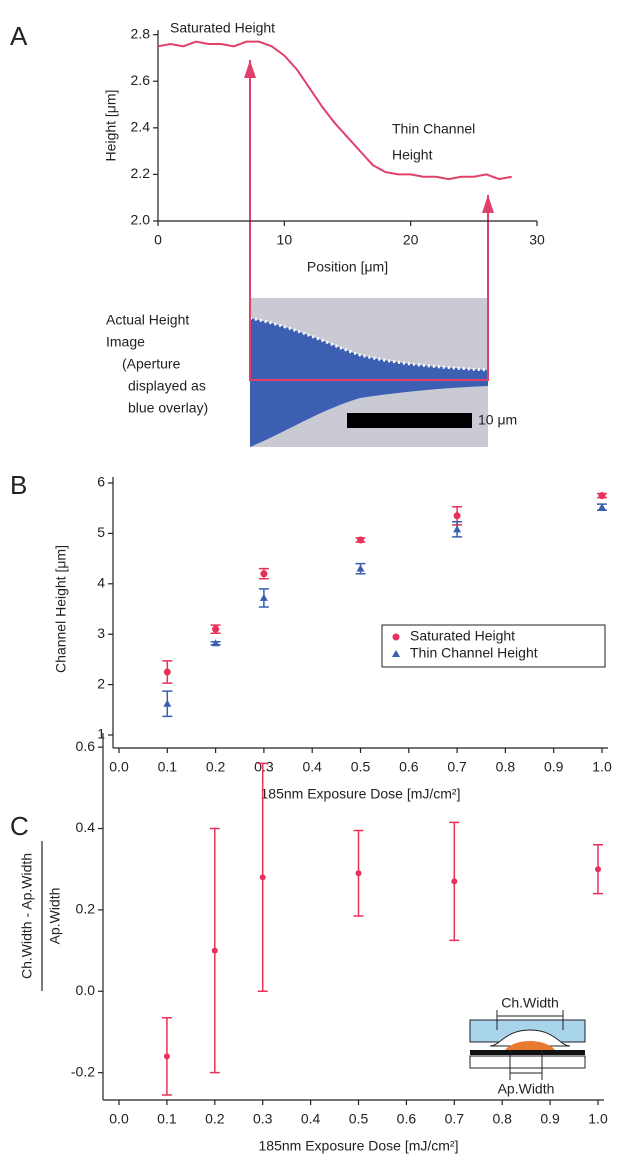 Image resolution: width=621 pixels, height=1161 pixels. I want to click on annotation: Saturated Height, so click(222, 28).